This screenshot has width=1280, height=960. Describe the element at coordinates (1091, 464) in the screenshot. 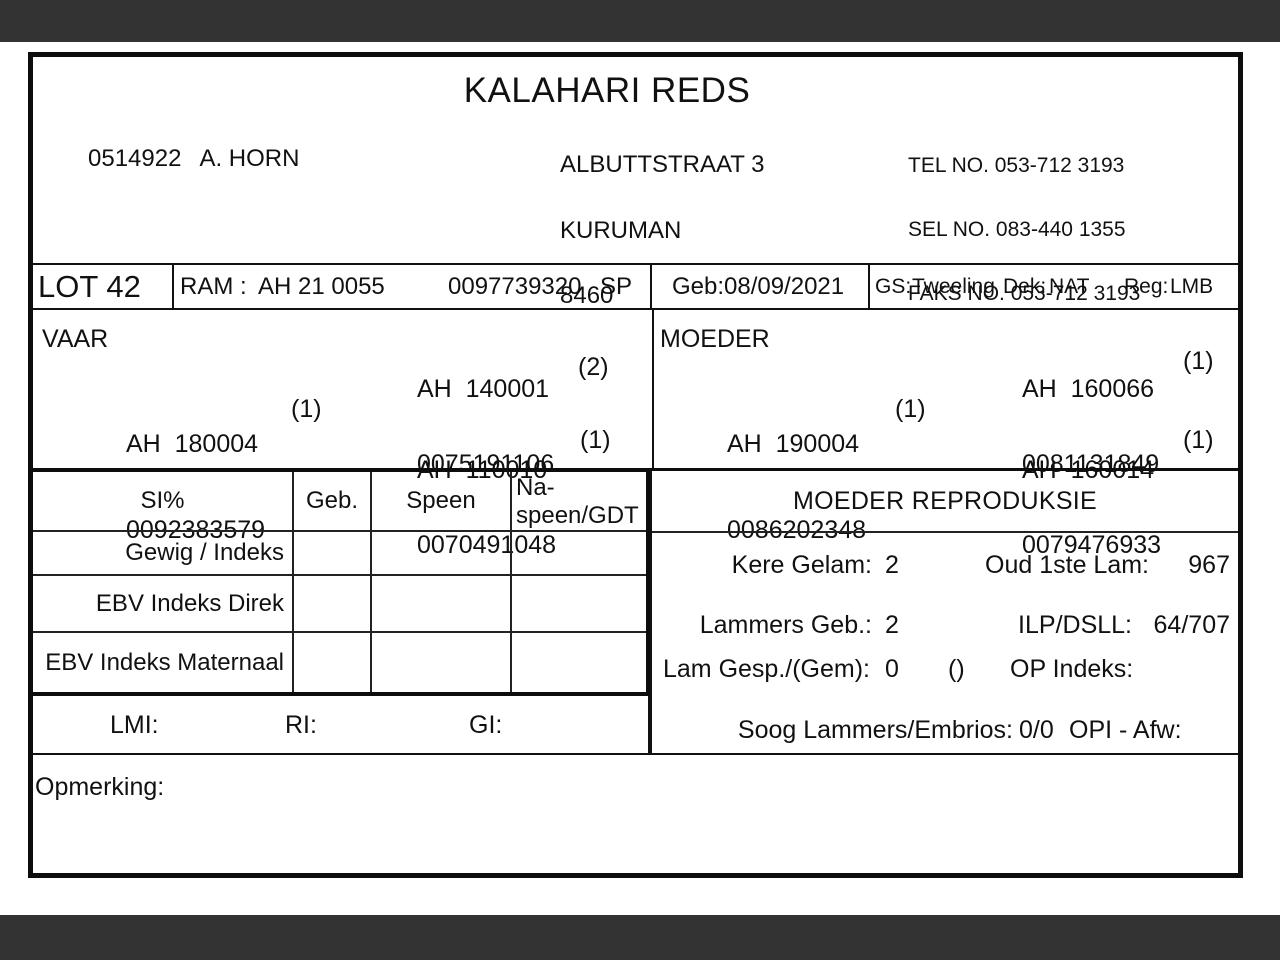

I see `dam-sire-reg: 0081131849` at that location.